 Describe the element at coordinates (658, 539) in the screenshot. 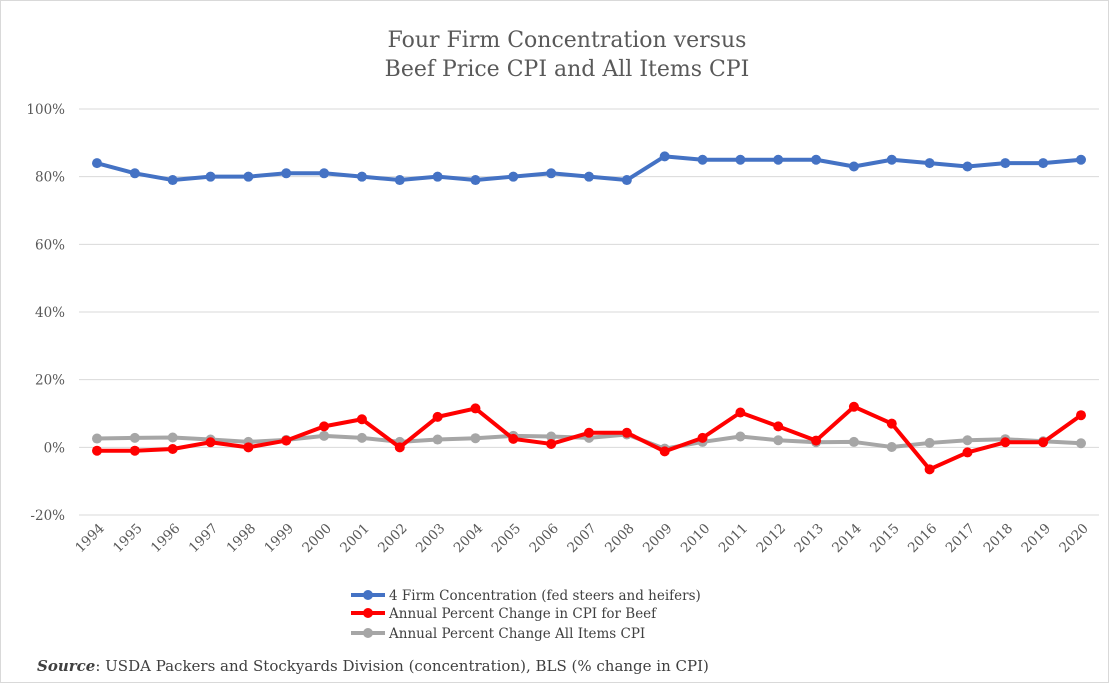

I see `x-tick-label: 2009` at that location.